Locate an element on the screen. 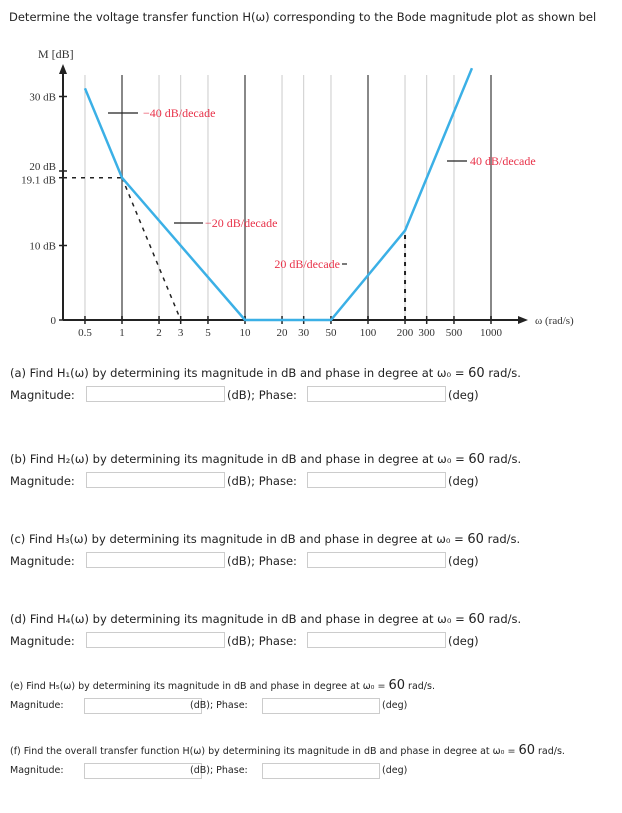 The width and height of the screenshot is (622, 813). magnitude-input-e is located at coordinates (143, 706).